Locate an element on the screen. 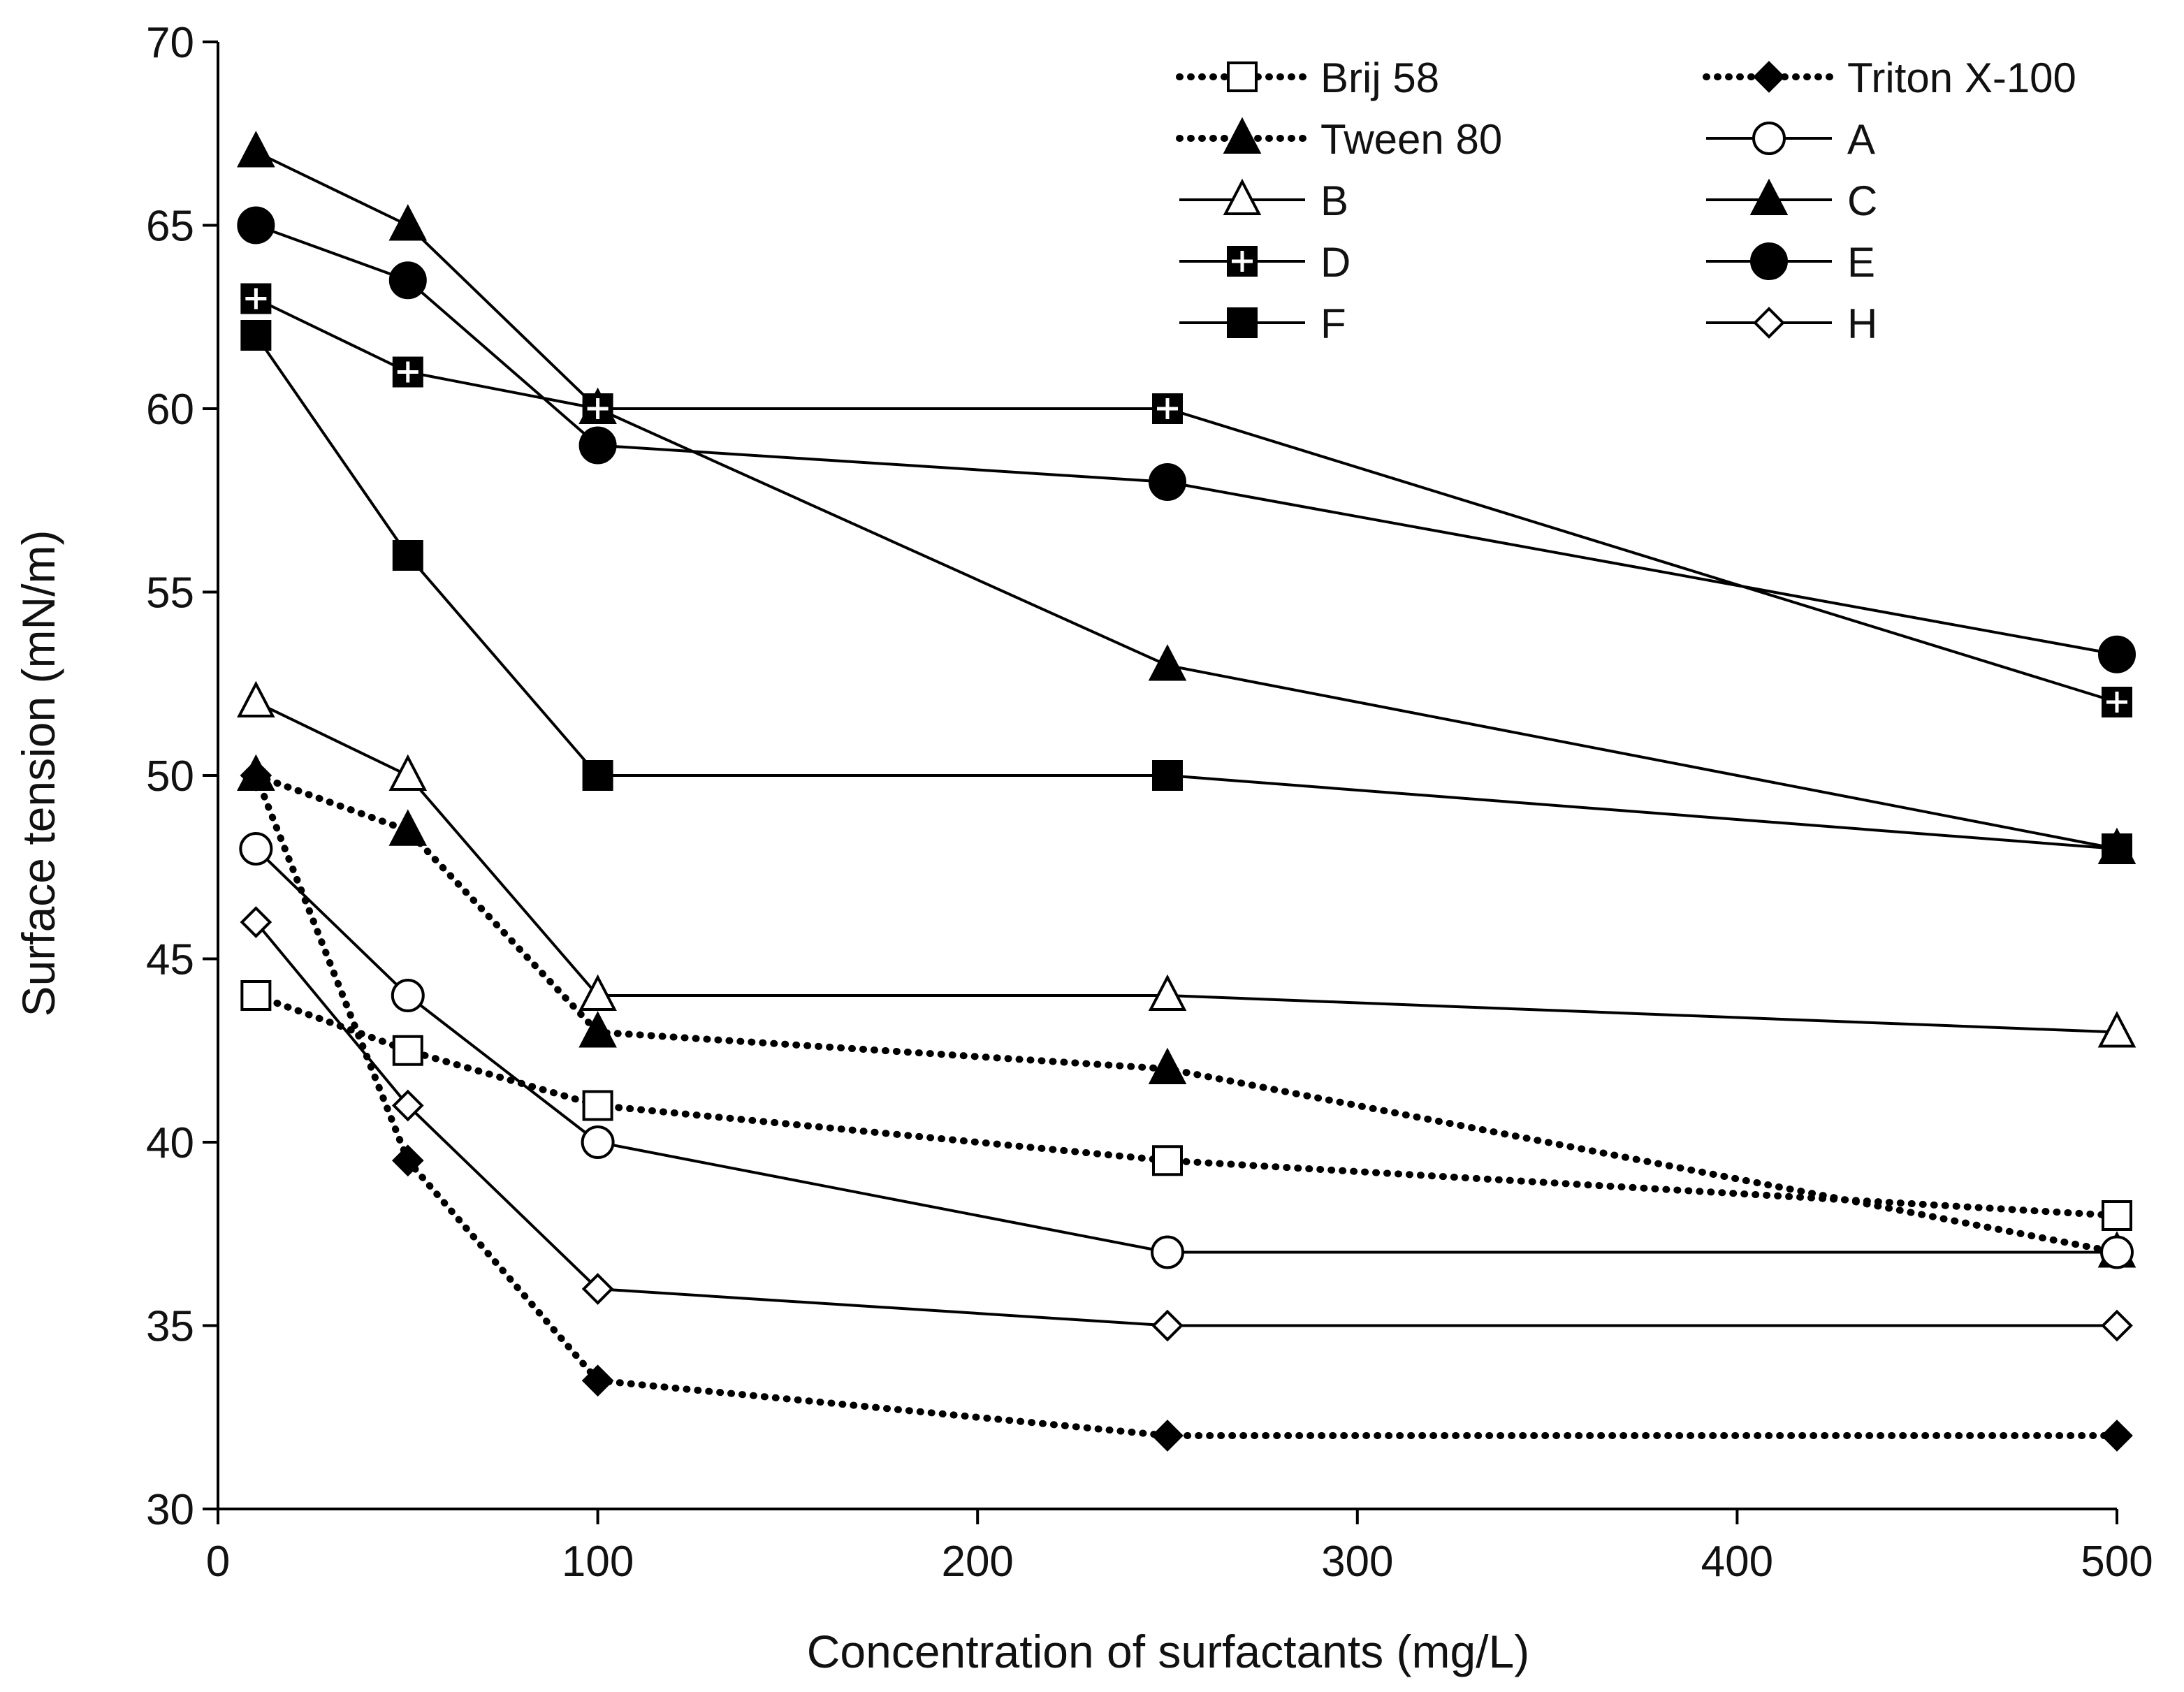  legend-label-f: F is located at coordinates (1333, 323).